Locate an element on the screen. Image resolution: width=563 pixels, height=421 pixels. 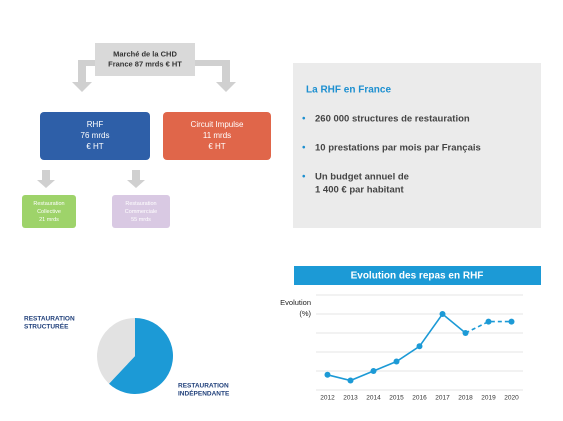
info-title: La RHF en France is located at coordinates (348, 90).